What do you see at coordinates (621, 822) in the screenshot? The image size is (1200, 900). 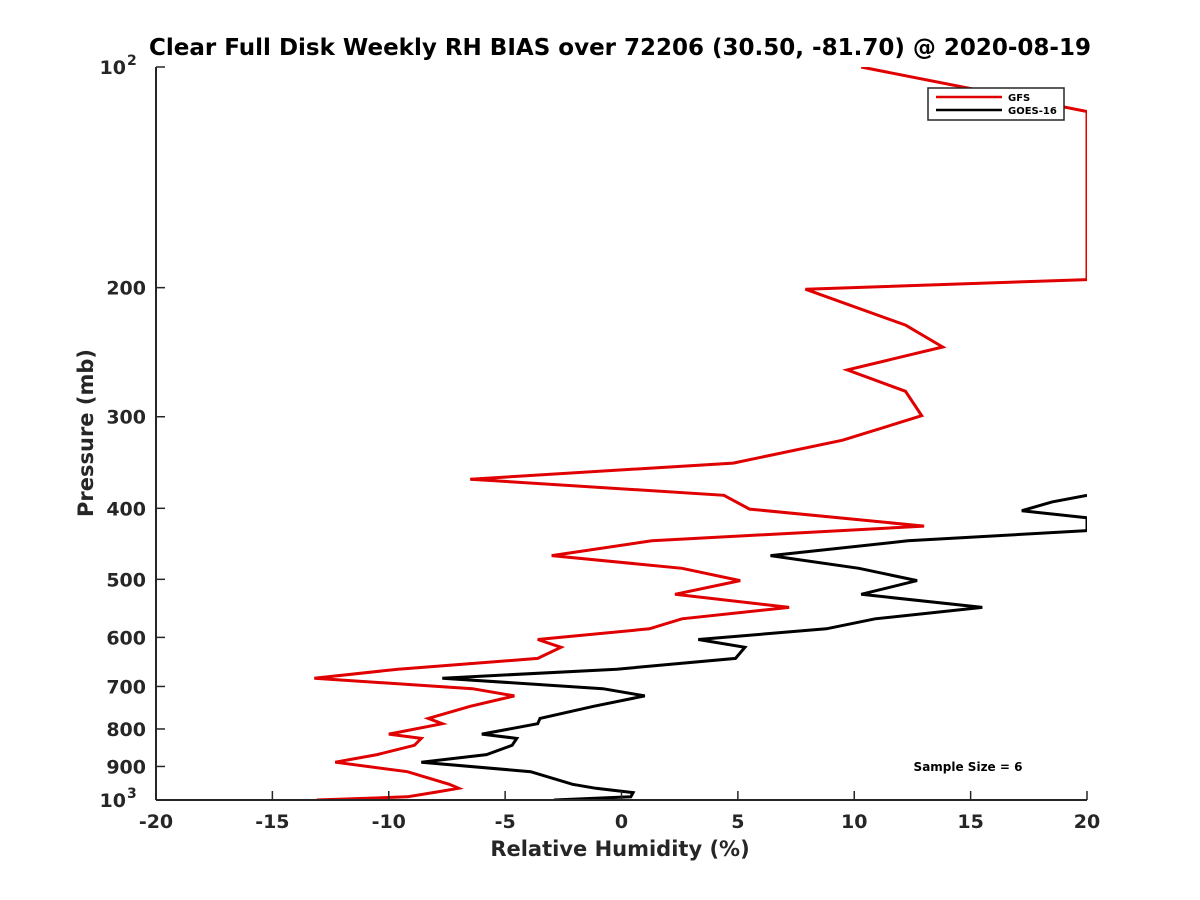 I see `x-tick-label: 0` at bounding box center [621, 822].